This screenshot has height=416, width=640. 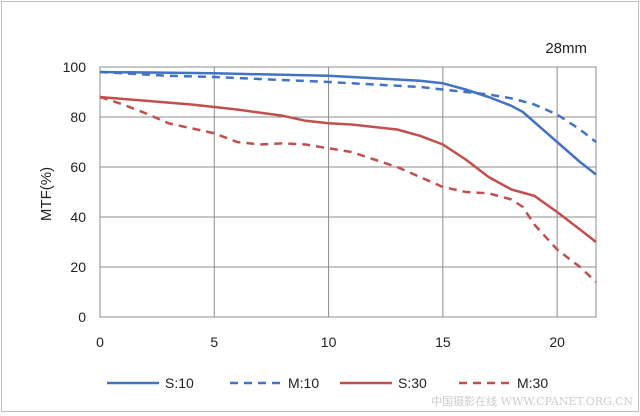 I want to click on legend-label-3: S:30, so click(x=412, y=383).